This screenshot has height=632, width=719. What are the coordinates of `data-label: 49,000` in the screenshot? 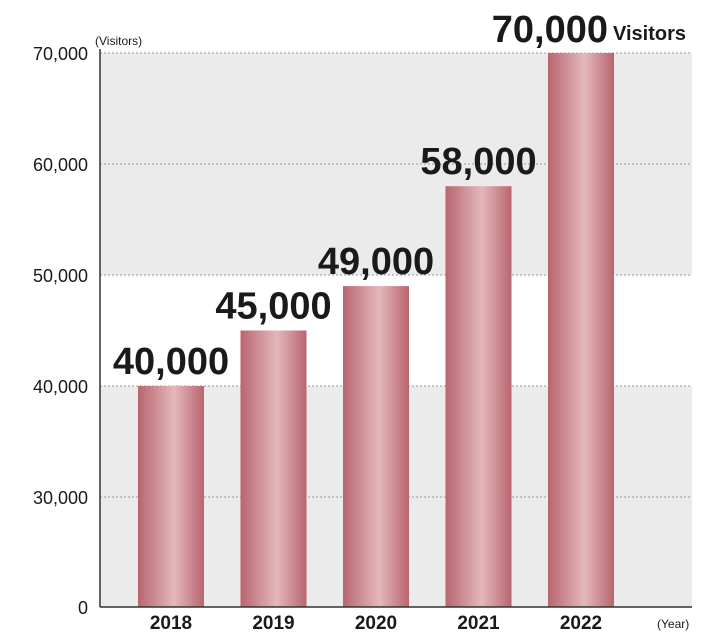 It's located at (376, 262).